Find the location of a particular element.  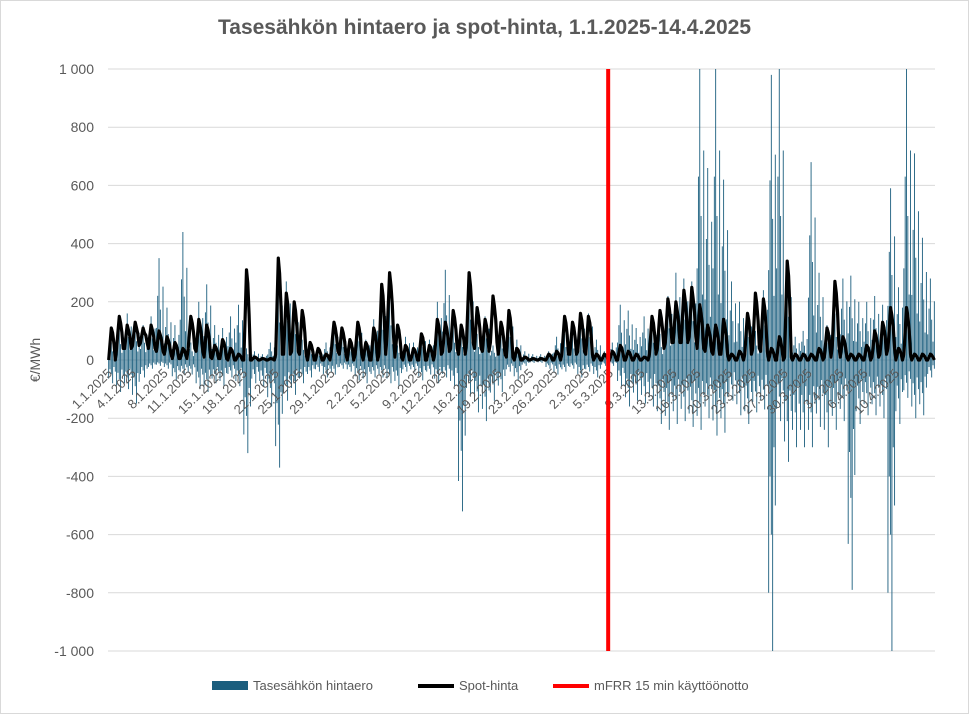

legend-swatch-bar is located at coordinates (230, 685).